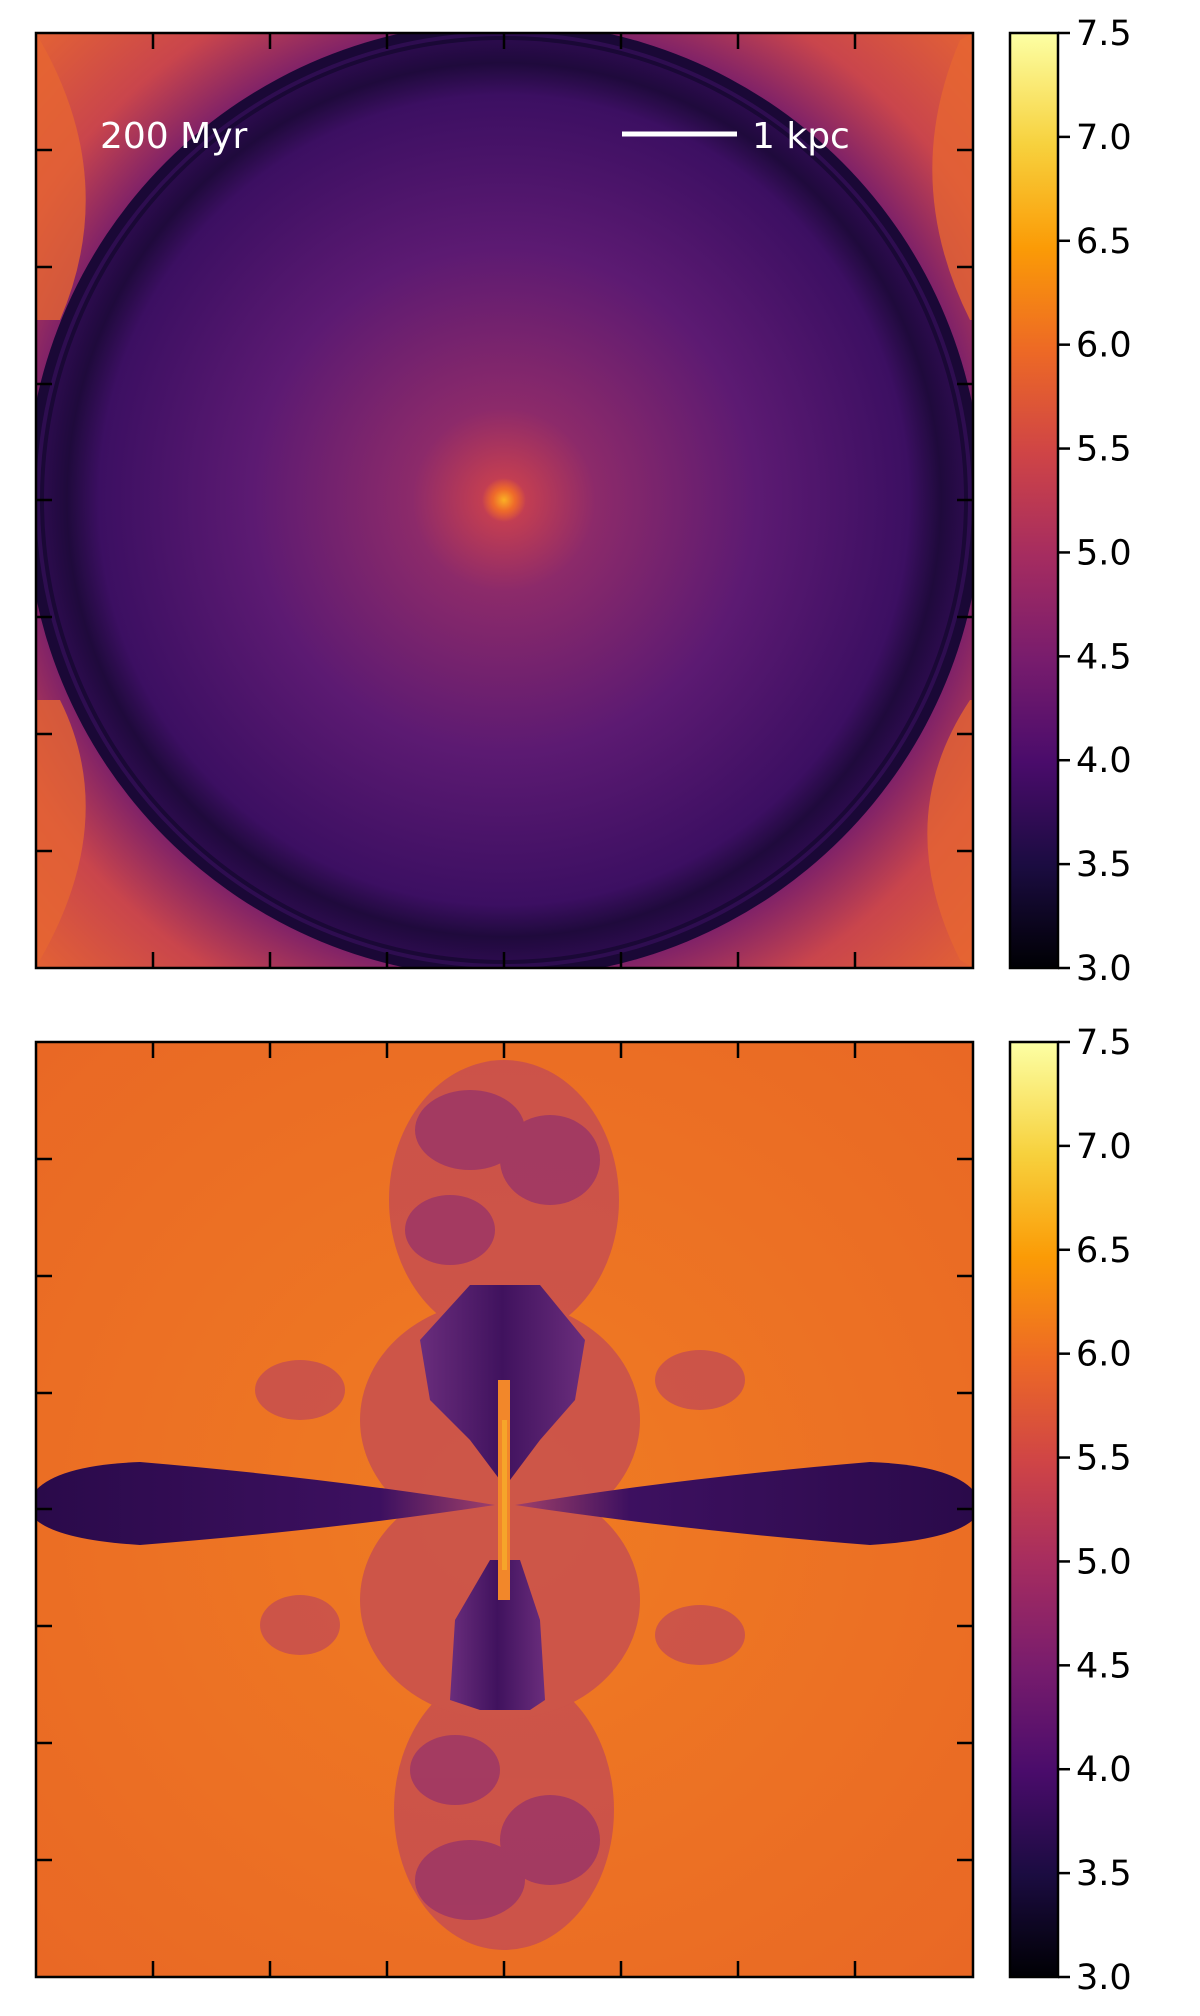 This screenshot has width=1200, height=2016. What do you see at coordinates (1034, 500) in the screenshot?
I see `top-colorbar` at bounding box center [1034, 500].